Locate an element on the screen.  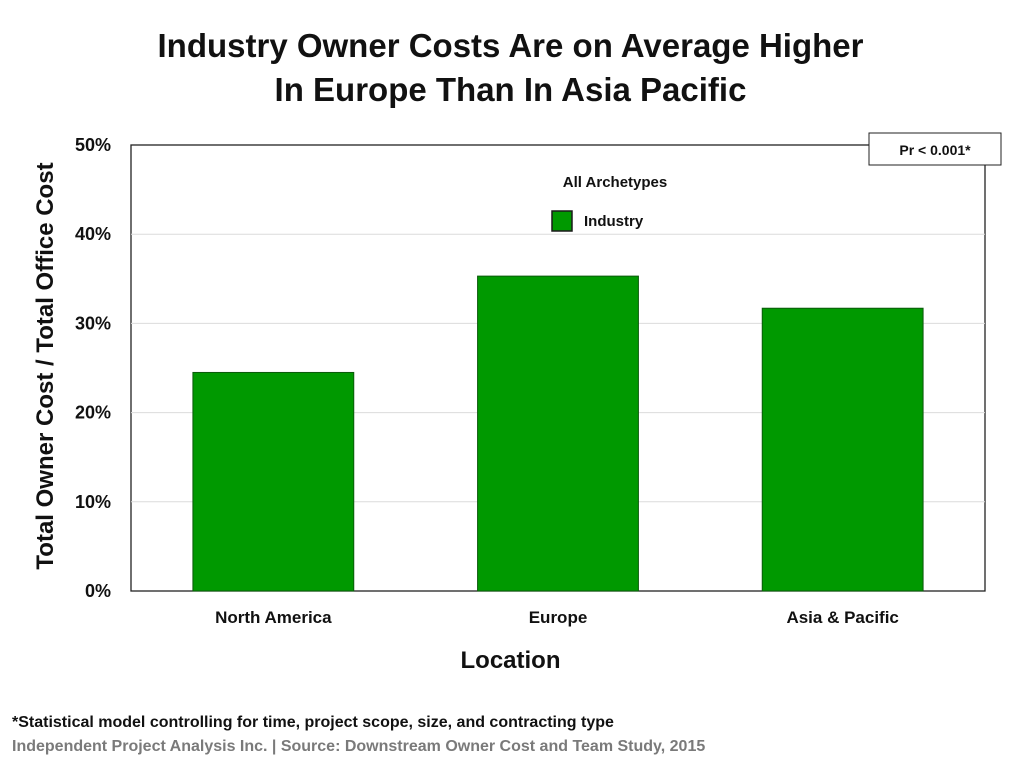
bar-asia-pacific is located at coordinates (842, 449).